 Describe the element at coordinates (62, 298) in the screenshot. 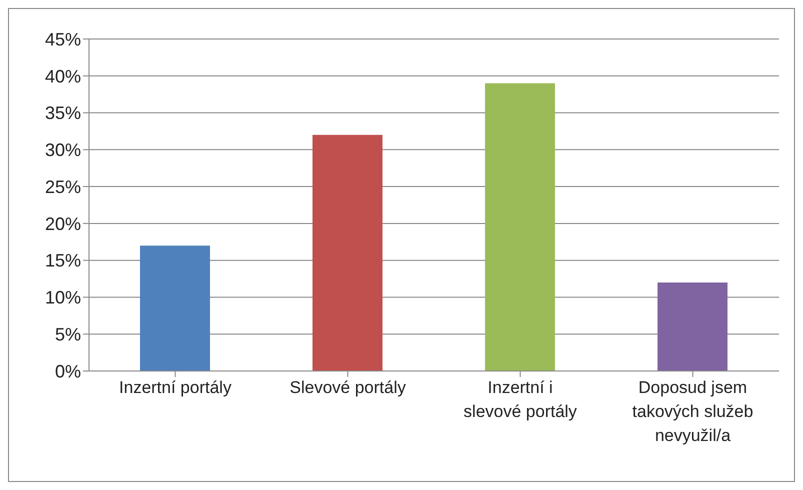

I see `y-tick-label: 10%` at that location.